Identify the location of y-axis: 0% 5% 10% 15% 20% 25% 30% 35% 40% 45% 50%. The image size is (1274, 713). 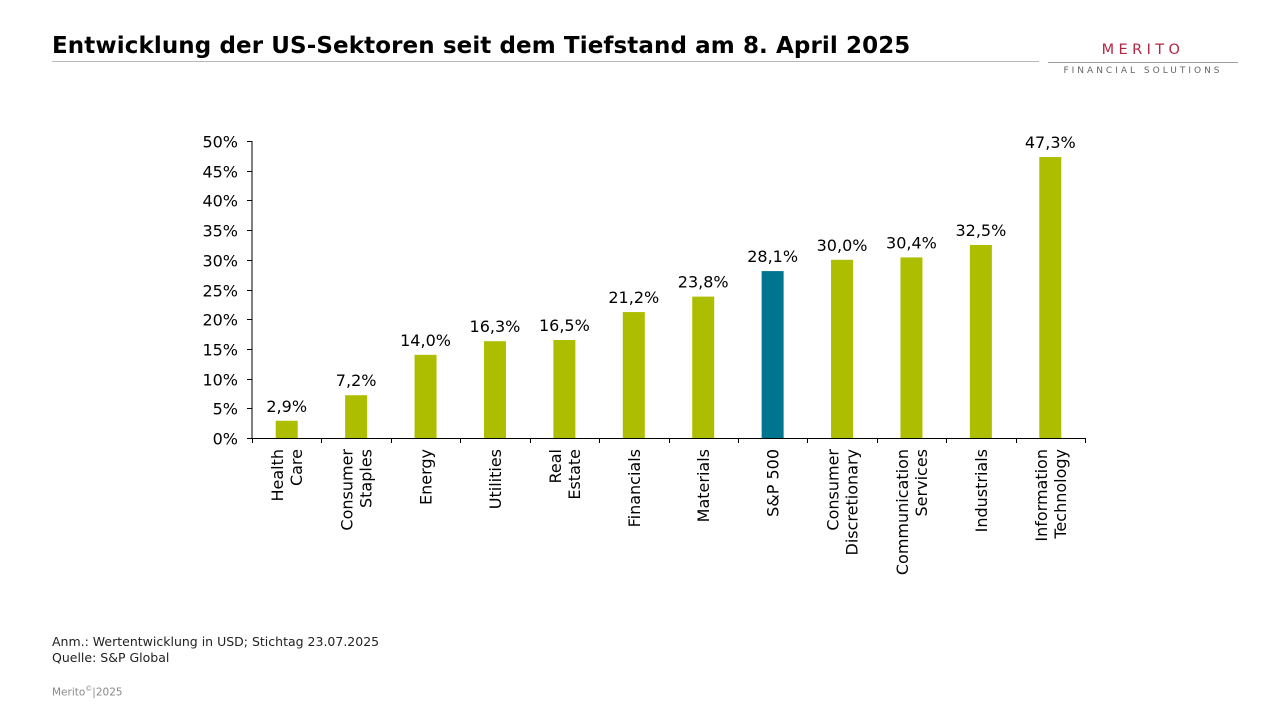
(227, 291).